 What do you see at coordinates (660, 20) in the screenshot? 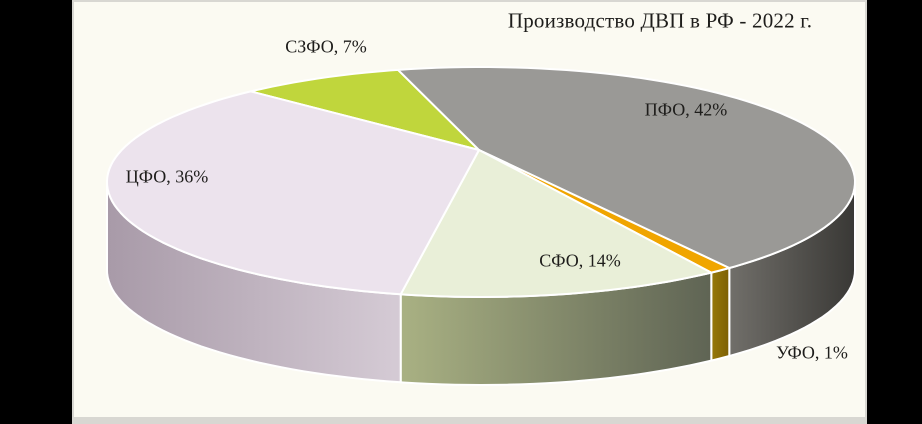
I see `chart-title: Производство ДВП в РФ - 2022 г.` at bounding box center [660, 20].